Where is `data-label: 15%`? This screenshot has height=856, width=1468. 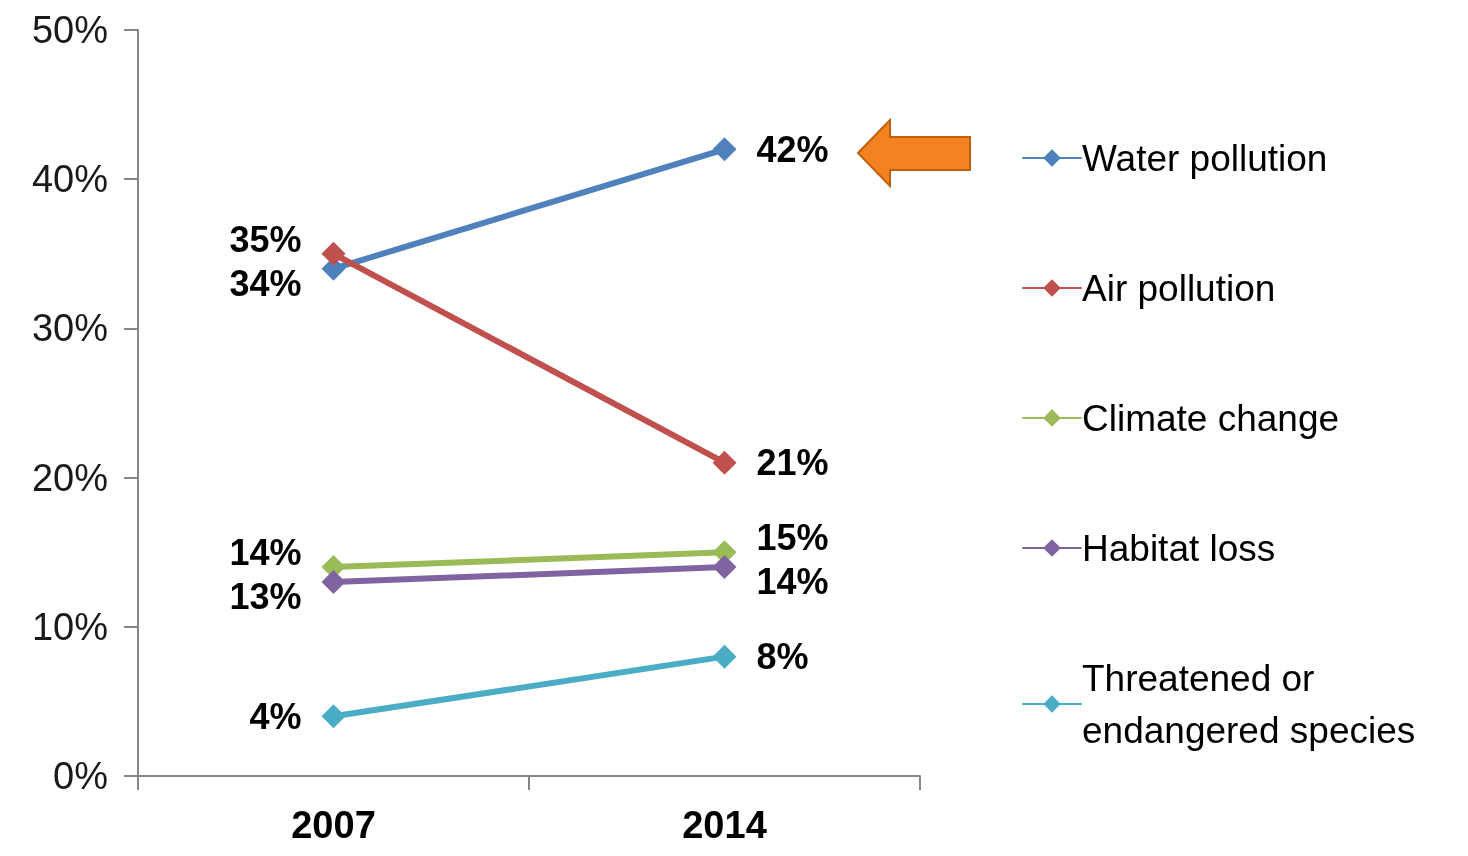 data-label: 15% is located at coordinates (792, 538).